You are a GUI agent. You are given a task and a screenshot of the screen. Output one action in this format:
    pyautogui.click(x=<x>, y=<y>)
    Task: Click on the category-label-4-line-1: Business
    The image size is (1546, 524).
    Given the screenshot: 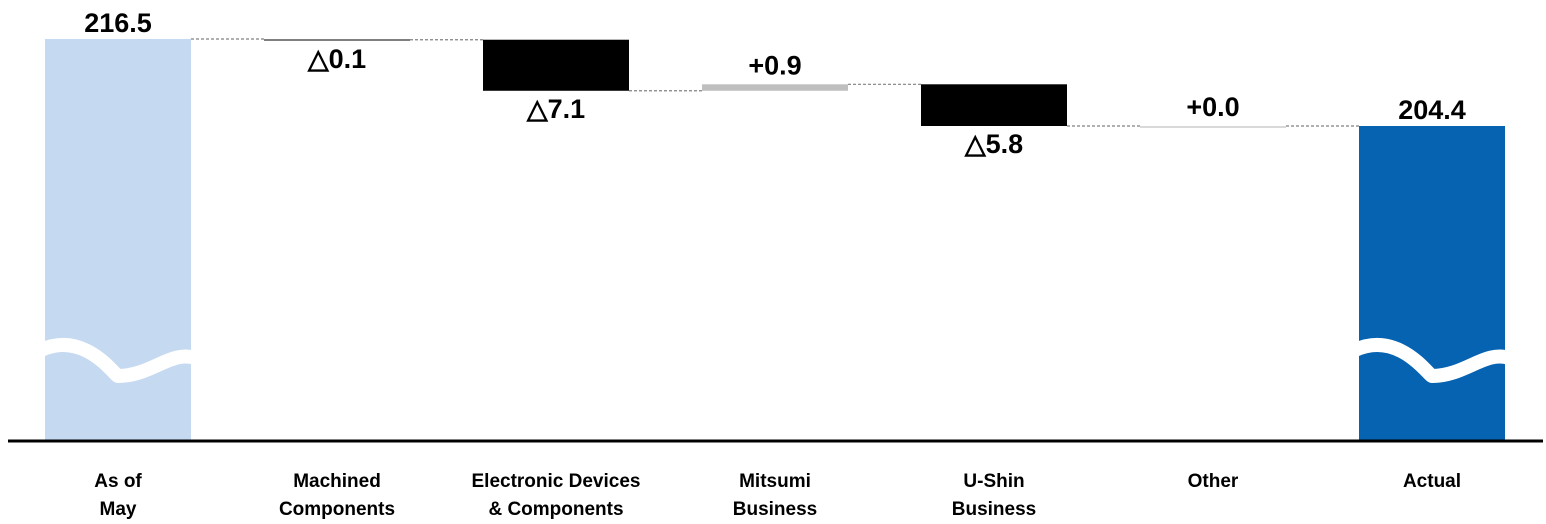 What is the action you would take?
    pyautogui.click(x=994, y=509)
    